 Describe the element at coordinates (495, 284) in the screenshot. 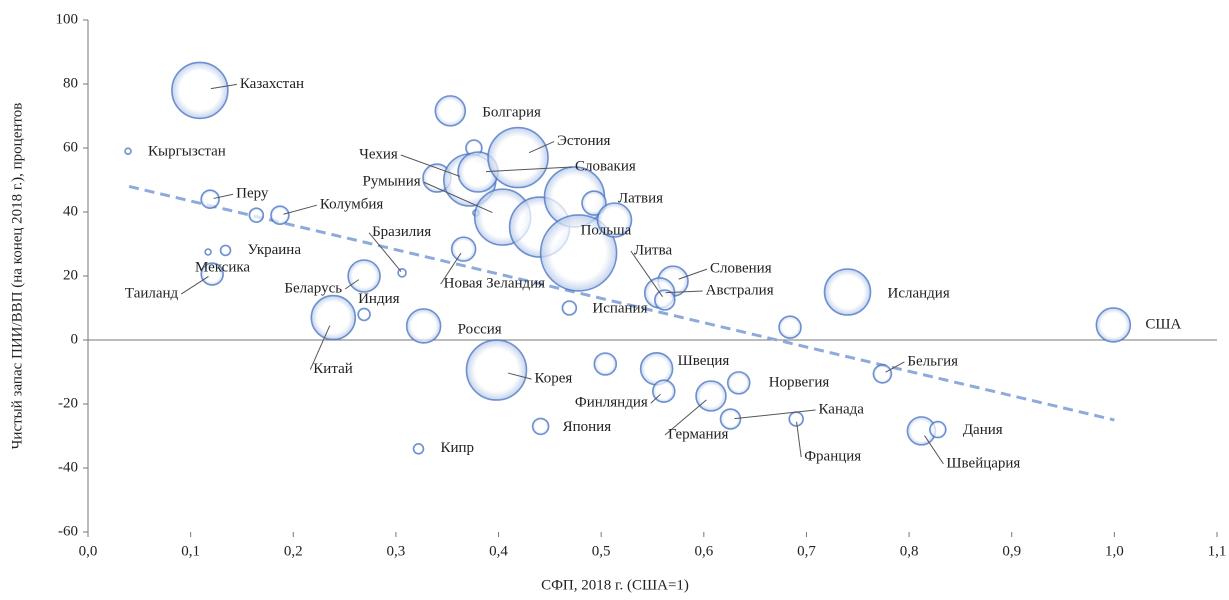

I see `point-label: Новая Зеландия` at that location.